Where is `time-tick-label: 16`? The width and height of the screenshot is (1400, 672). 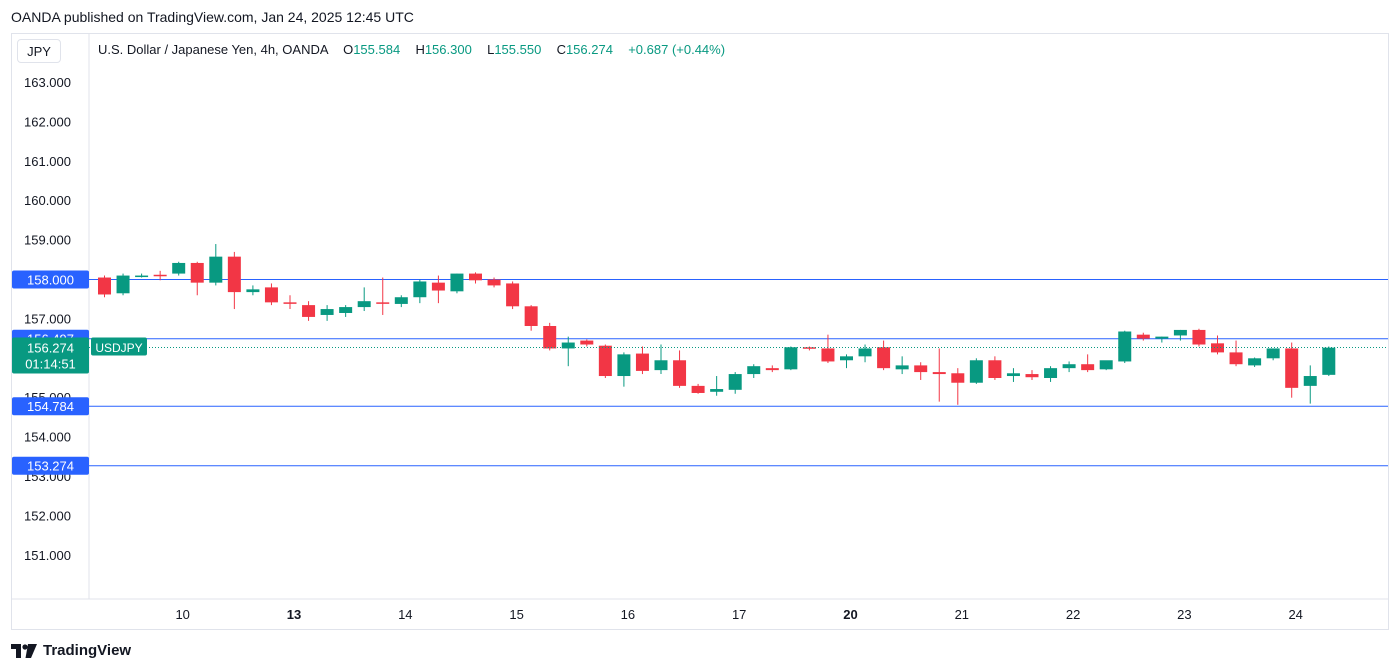 time-tick-label: 16 is located at coordinates (628, 614).